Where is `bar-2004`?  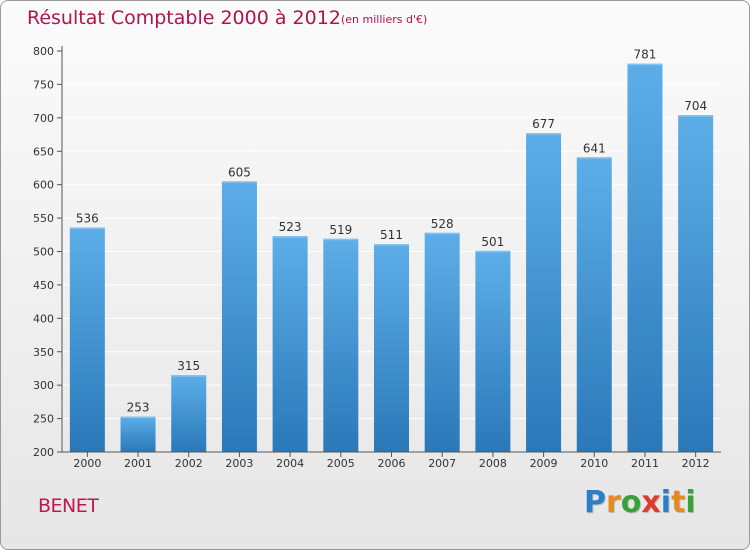 bar-2004 is located at coordinates (290, 344).